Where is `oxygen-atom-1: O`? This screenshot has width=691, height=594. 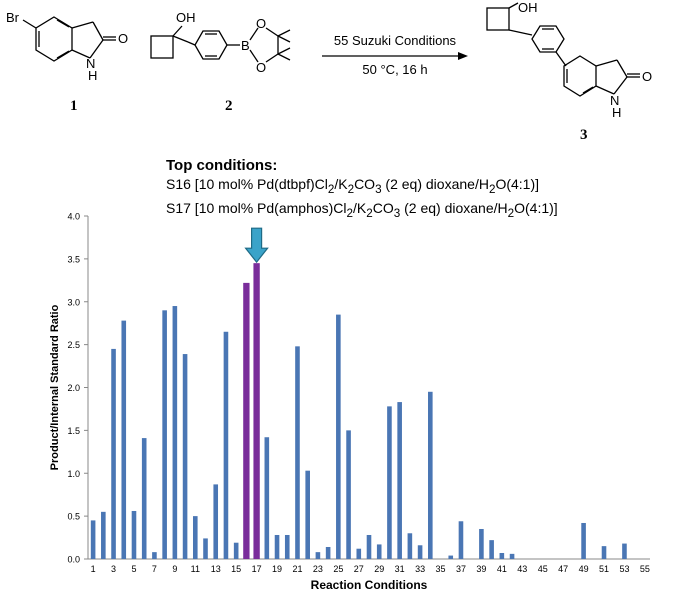
oxygen-atom-1: O is located at coordinates (123, 38).